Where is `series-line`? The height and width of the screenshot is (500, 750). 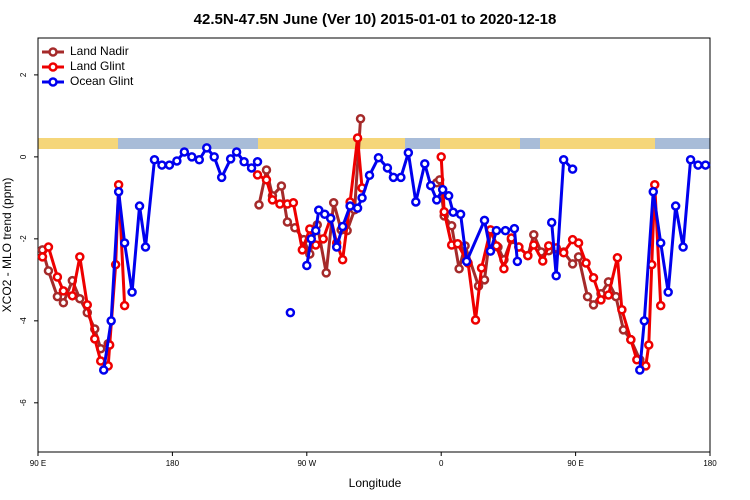 series-line is located at coordinates (412, 208).